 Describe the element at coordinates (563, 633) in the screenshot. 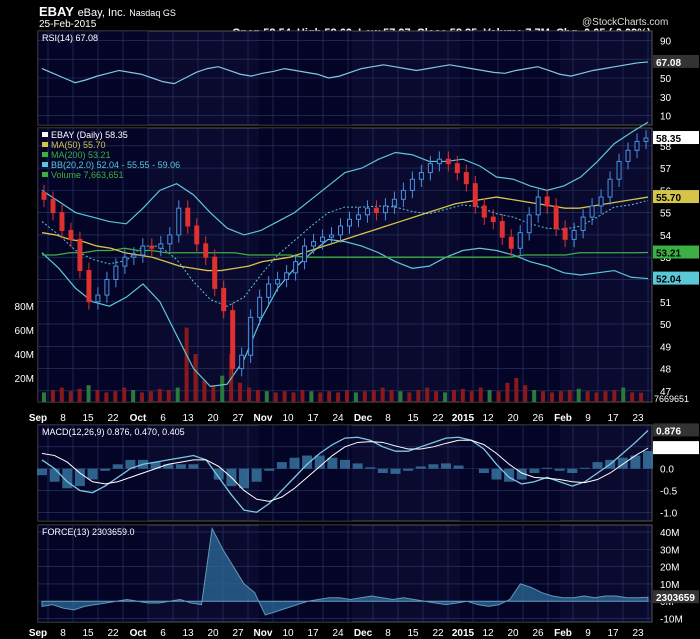

I see `x-axis-label-bottom: Feb` at that location.